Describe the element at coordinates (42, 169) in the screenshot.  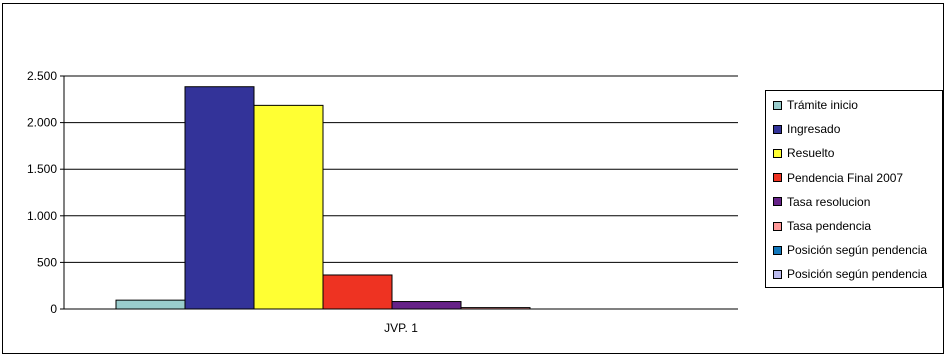
I see `y-tick-label: 1.500` at that location.